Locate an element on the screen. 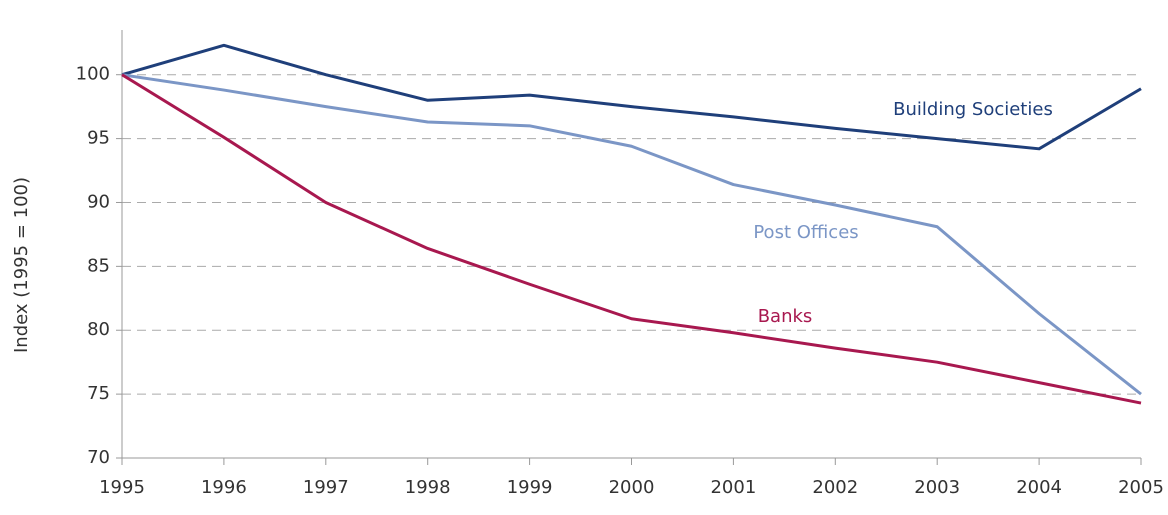  y-axis-label: Index (1995 = 100) is located at coordinates (21, 265).